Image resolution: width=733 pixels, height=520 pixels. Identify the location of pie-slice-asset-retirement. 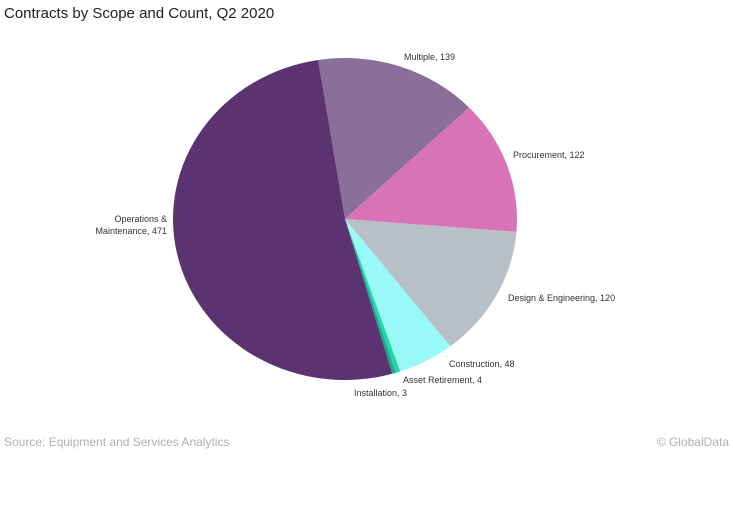
(373, 296).